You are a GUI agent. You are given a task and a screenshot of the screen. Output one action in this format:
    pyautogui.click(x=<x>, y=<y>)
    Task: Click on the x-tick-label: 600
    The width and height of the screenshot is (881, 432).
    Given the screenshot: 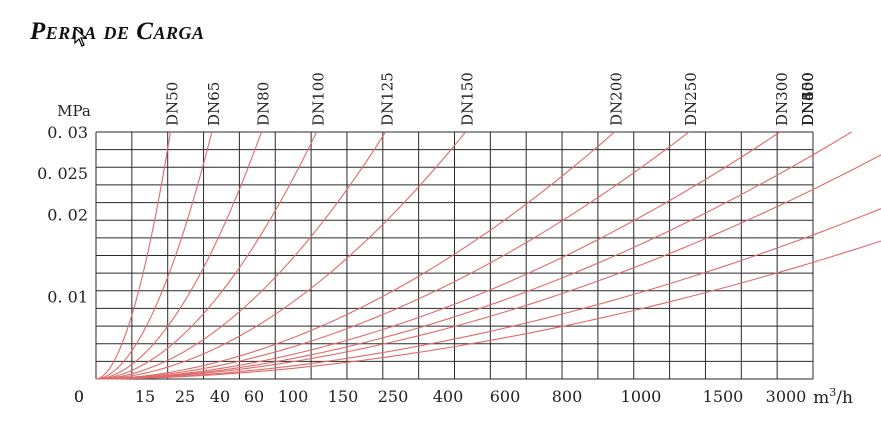 What is the action you would take?
    pyautogui.click(x=505, y=396)
    